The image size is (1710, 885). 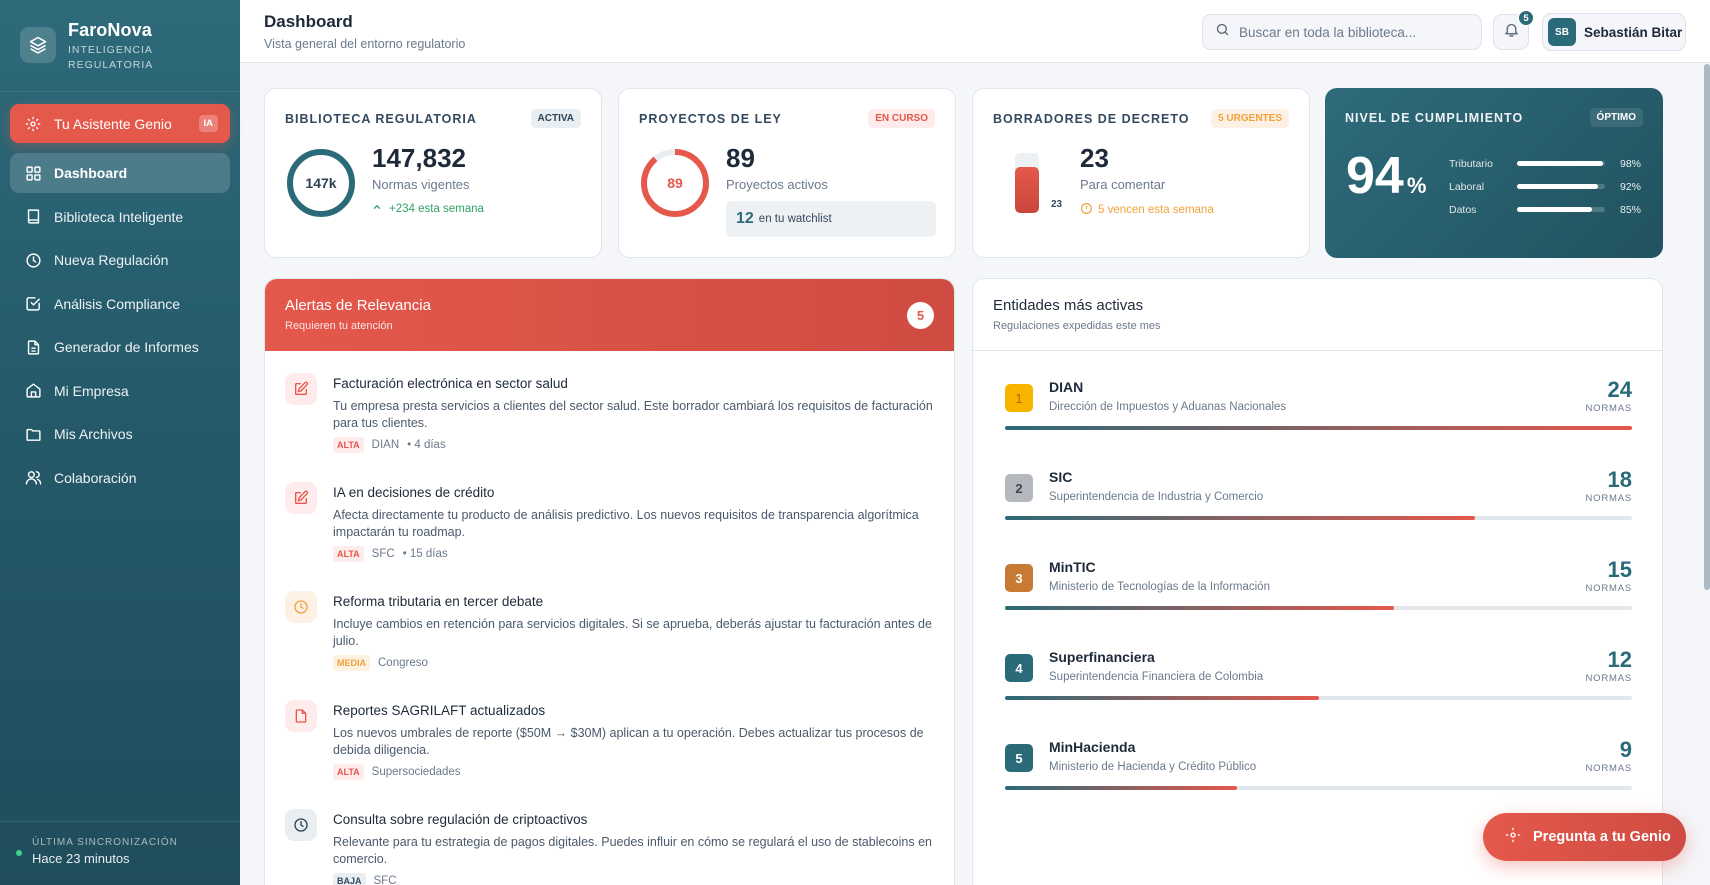 I want to click on card-title: BIBLIOTECA REGULATORIA, so click(x=381, y=119).